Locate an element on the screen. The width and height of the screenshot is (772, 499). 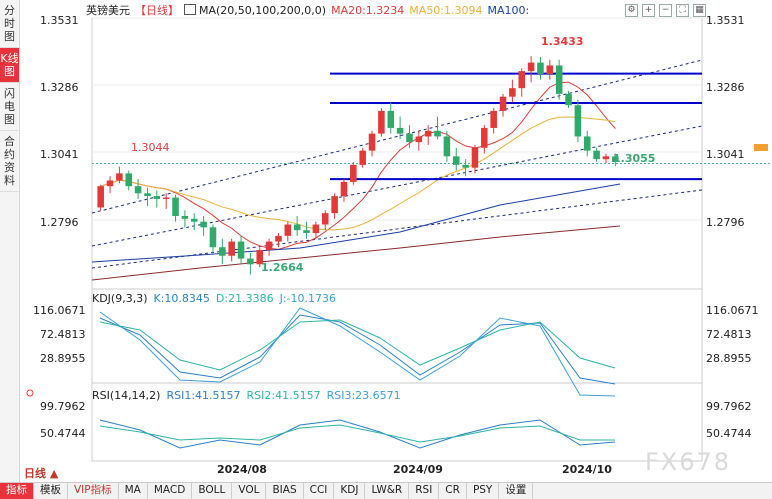
price-tick-left: 1.3531 is located at coordinates (59, 20).